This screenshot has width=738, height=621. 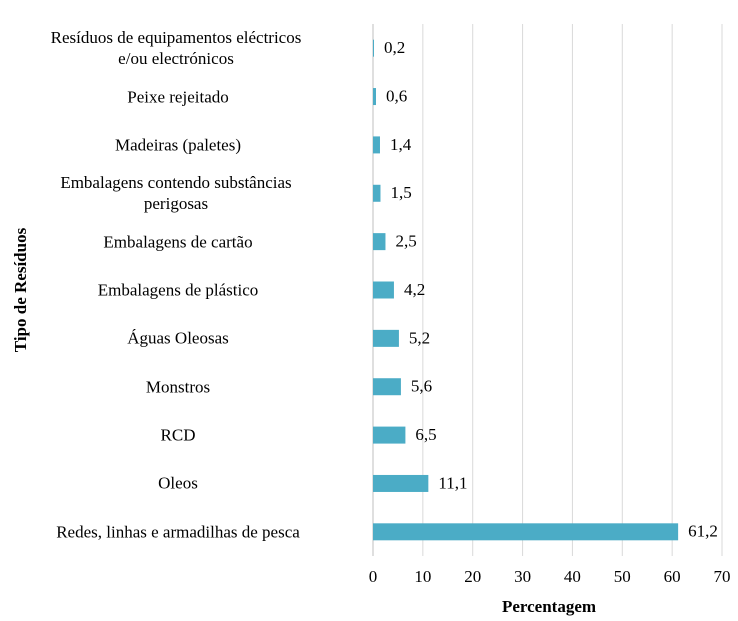 I want to click on y-tick-label: Águas Oleosas, so click(x=178, y=338).